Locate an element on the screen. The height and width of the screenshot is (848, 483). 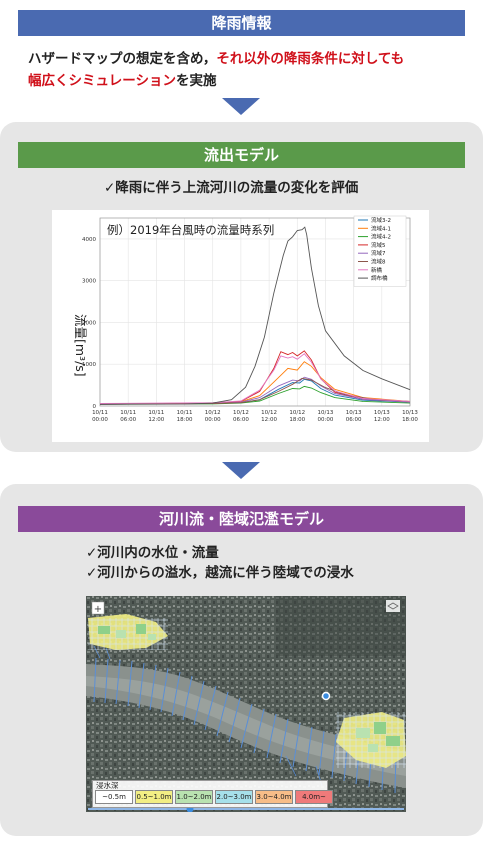
legend-label: 流域7 is located at coordinates (378, 253).